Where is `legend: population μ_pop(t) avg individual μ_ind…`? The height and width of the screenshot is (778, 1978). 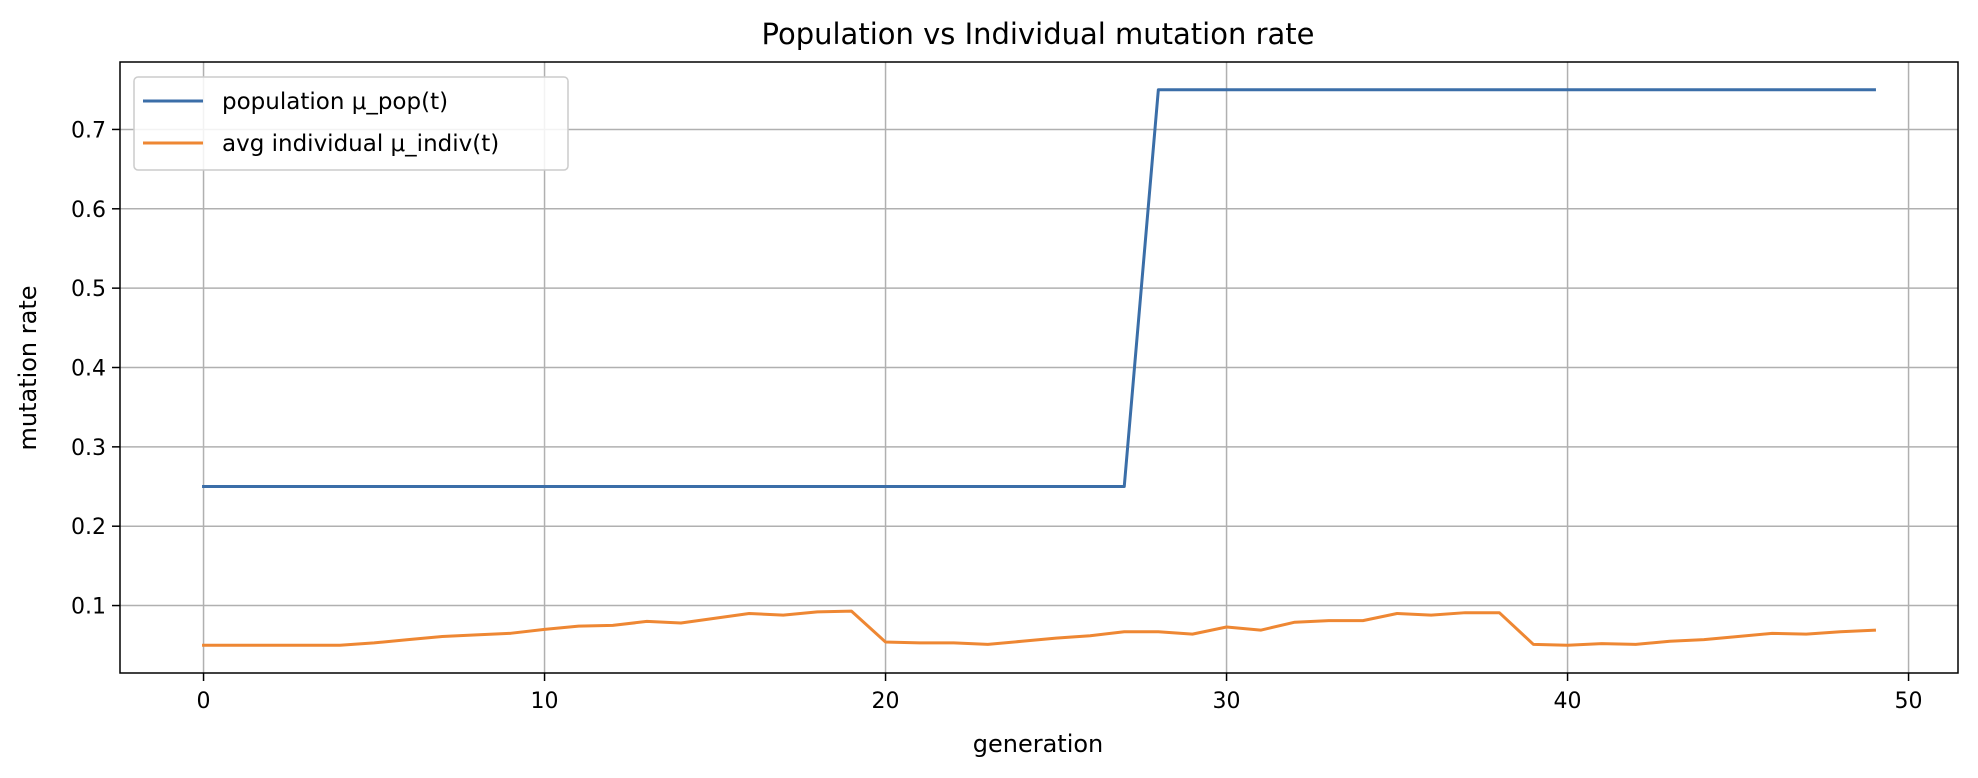
legend: population μ_pop(t) avg individual μ_ind… is located at coordinates (351, 123).